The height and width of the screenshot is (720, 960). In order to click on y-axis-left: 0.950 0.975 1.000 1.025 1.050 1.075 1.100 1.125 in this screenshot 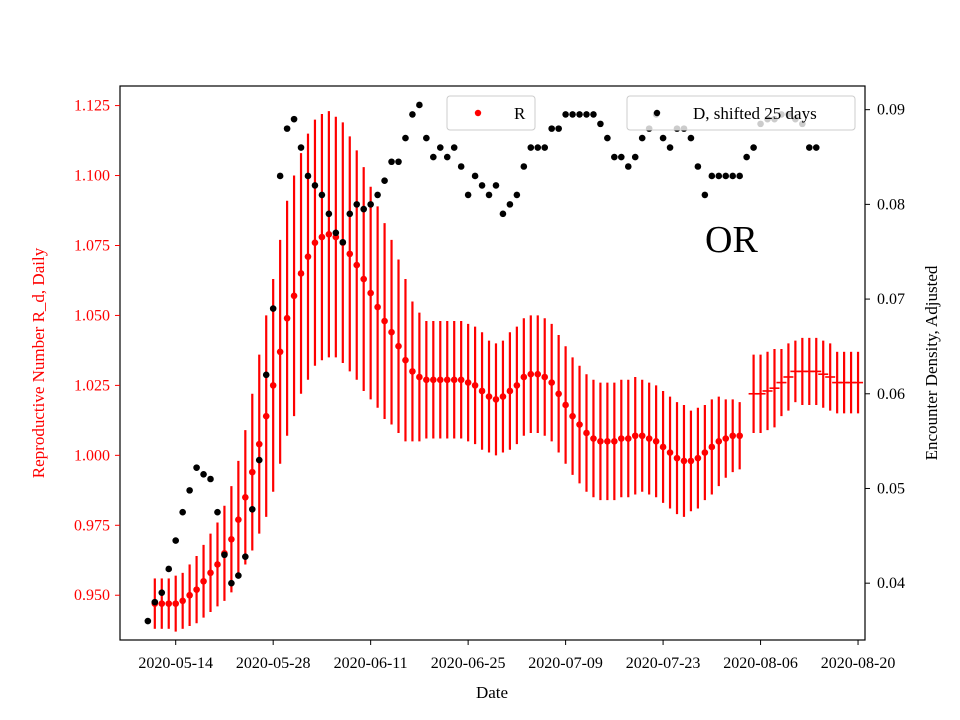, I will do `click(97, 351)`.